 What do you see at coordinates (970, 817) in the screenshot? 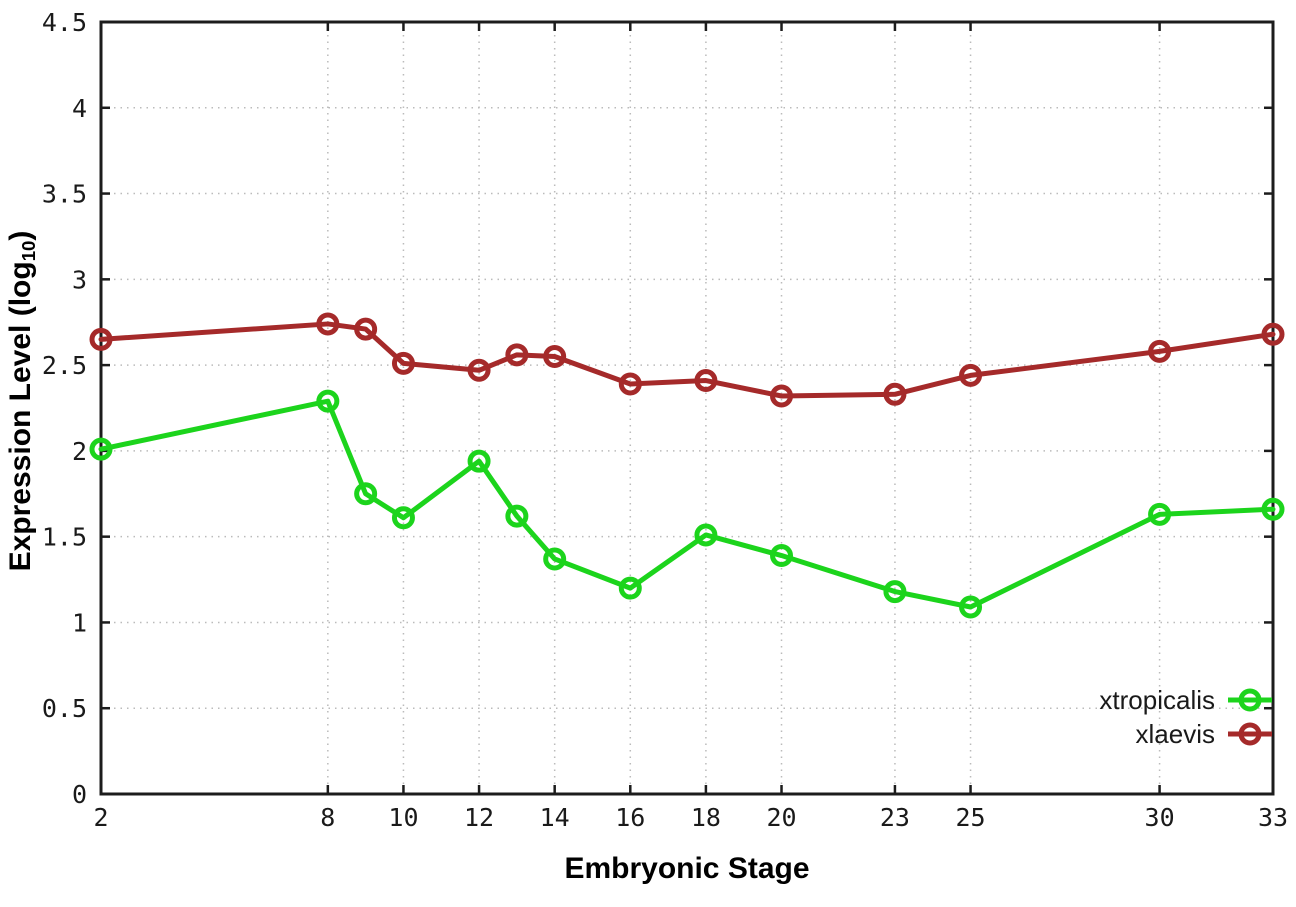
I see `x-tick-label: 25` at bounding box center [970, 817].